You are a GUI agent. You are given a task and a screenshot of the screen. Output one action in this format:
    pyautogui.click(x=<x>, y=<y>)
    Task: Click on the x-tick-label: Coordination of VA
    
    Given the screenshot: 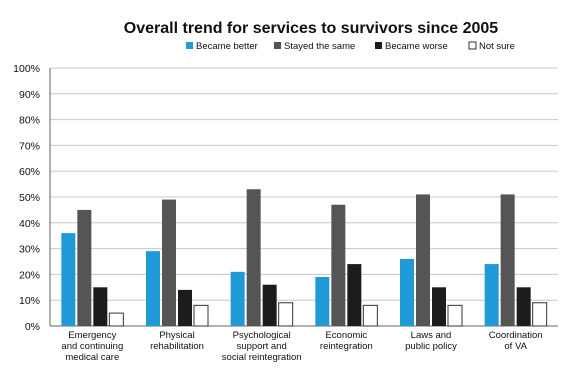 What is the action you would take?
    pyautogui.click(x=516, y=341)
    